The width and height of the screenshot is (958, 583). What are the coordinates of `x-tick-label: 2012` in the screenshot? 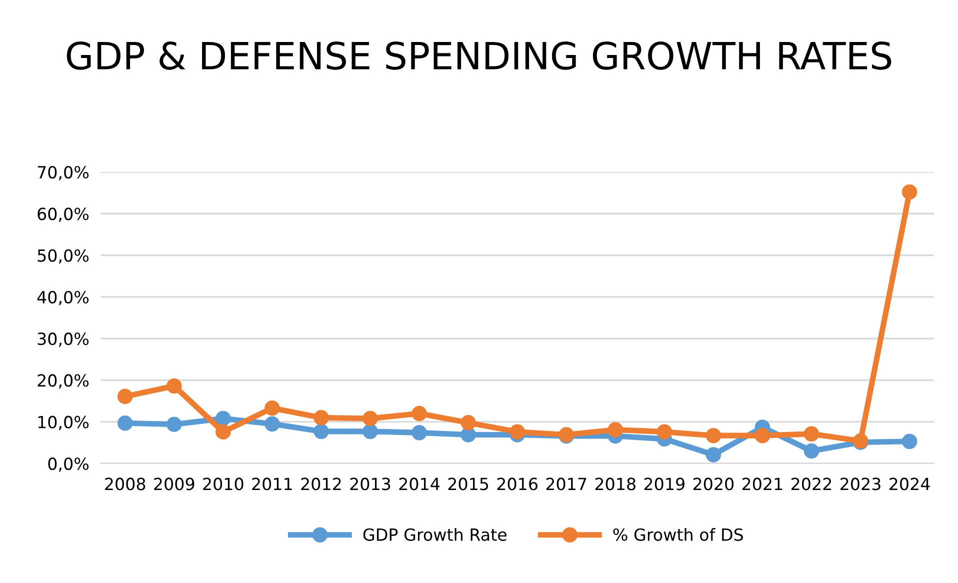 It's located at (321, 484).